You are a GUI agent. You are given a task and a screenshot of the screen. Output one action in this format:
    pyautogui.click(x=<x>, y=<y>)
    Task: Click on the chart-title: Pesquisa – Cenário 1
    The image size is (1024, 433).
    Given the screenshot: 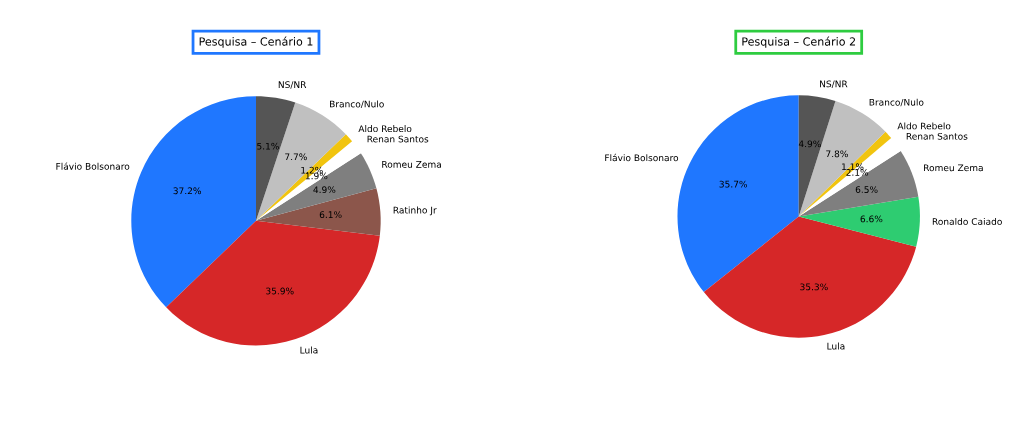 What is the action you would take?
    pyautogui.click(x=256, y=42)
    